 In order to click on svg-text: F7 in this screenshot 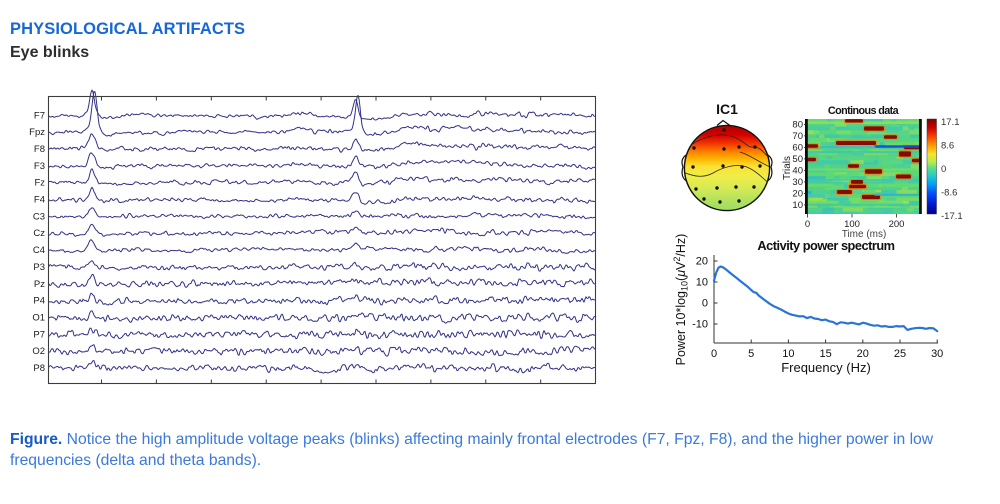, I will do `click(39, 115)`.